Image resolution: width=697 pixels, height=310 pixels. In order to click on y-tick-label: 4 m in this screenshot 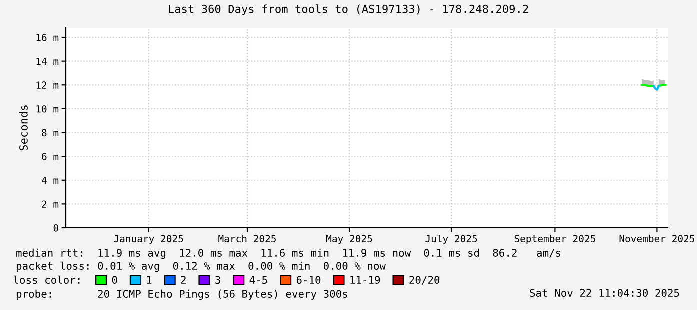, I will do `click(50, 180)`.